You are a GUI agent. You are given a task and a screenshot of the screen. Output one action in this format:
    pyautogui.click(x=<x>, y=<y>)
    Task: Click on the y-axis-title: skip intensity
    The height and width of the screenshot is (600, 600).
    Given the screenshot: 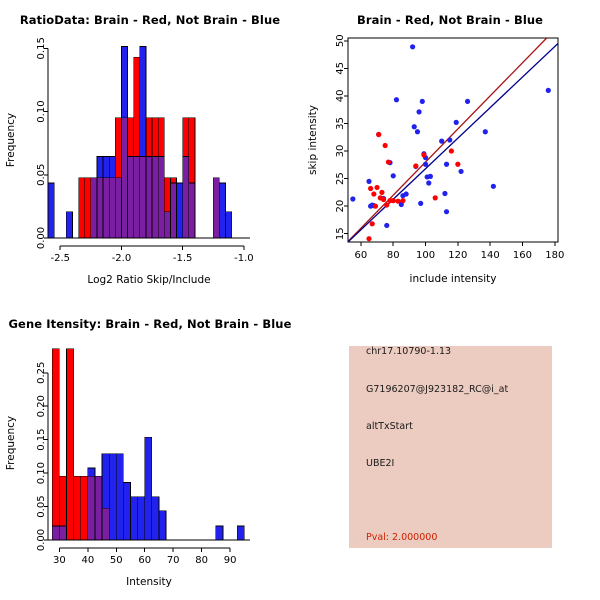 What is the action you would take?
    pyautogui.click(x=313, y=140)
    